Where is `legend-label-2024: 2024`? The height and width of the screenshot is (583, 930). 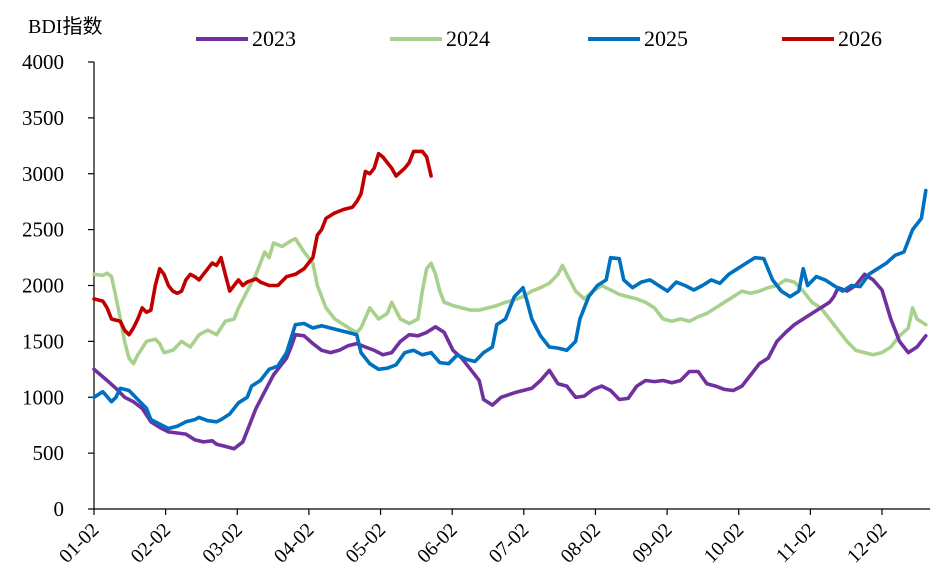
legend-label-2024: 2024 is located at coordinates (468, 38).